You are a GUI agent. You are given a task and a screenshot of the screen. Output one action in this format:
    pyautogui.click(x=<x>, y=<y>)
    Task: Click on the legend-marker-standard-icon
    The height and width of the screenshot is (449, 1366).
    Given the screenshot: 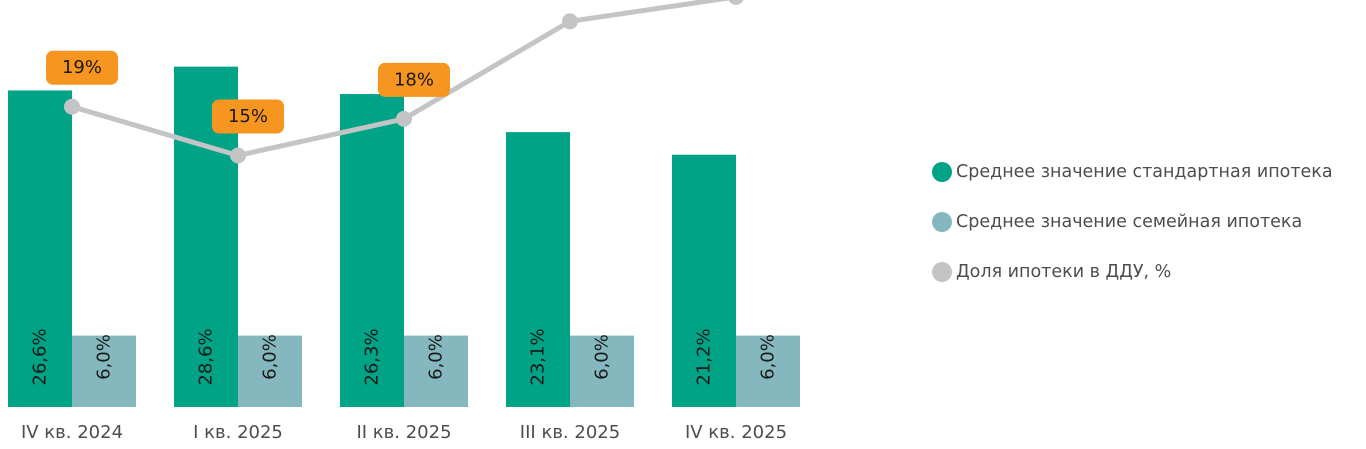 What is the action you would take?
    pyautogui.click(x=942, y=172)
    